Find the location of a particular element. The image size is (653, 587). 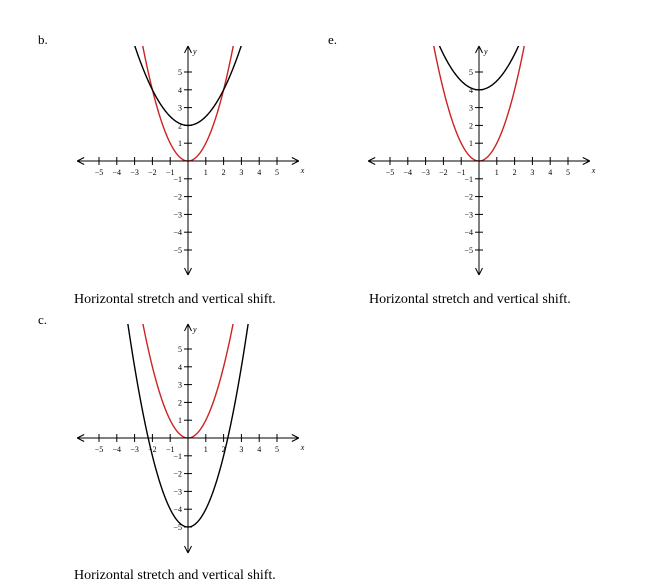

panel-label-e: e. is located at coordinates (333, 39).